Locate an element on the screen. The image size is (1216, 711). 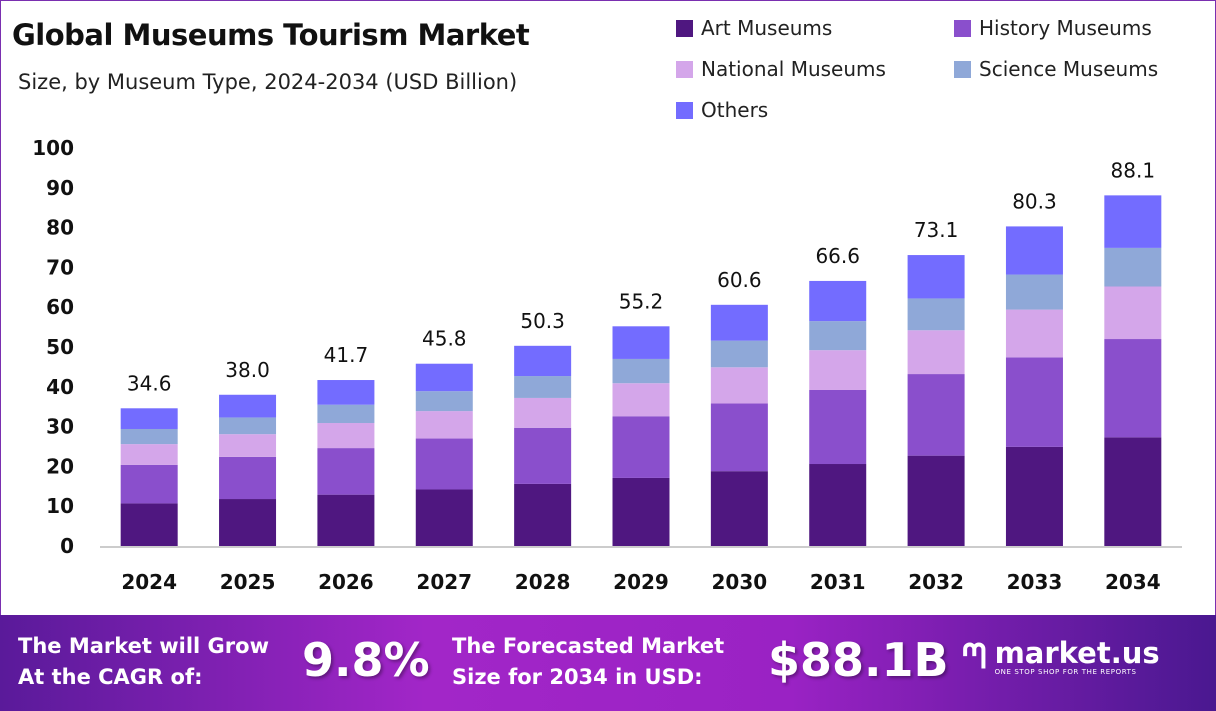
forecast-label-line2: Size for 2034 in USD: is located at coordinates (577, 677).